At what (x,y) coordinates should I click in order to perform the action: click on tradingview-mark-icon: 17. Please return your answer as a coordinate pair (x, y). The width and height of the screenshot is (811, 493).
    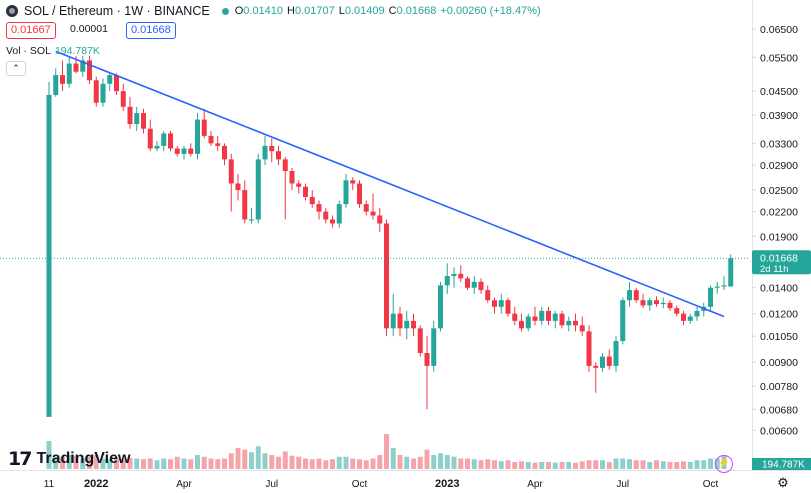
    Looking at the image, I should click on (20, 459).